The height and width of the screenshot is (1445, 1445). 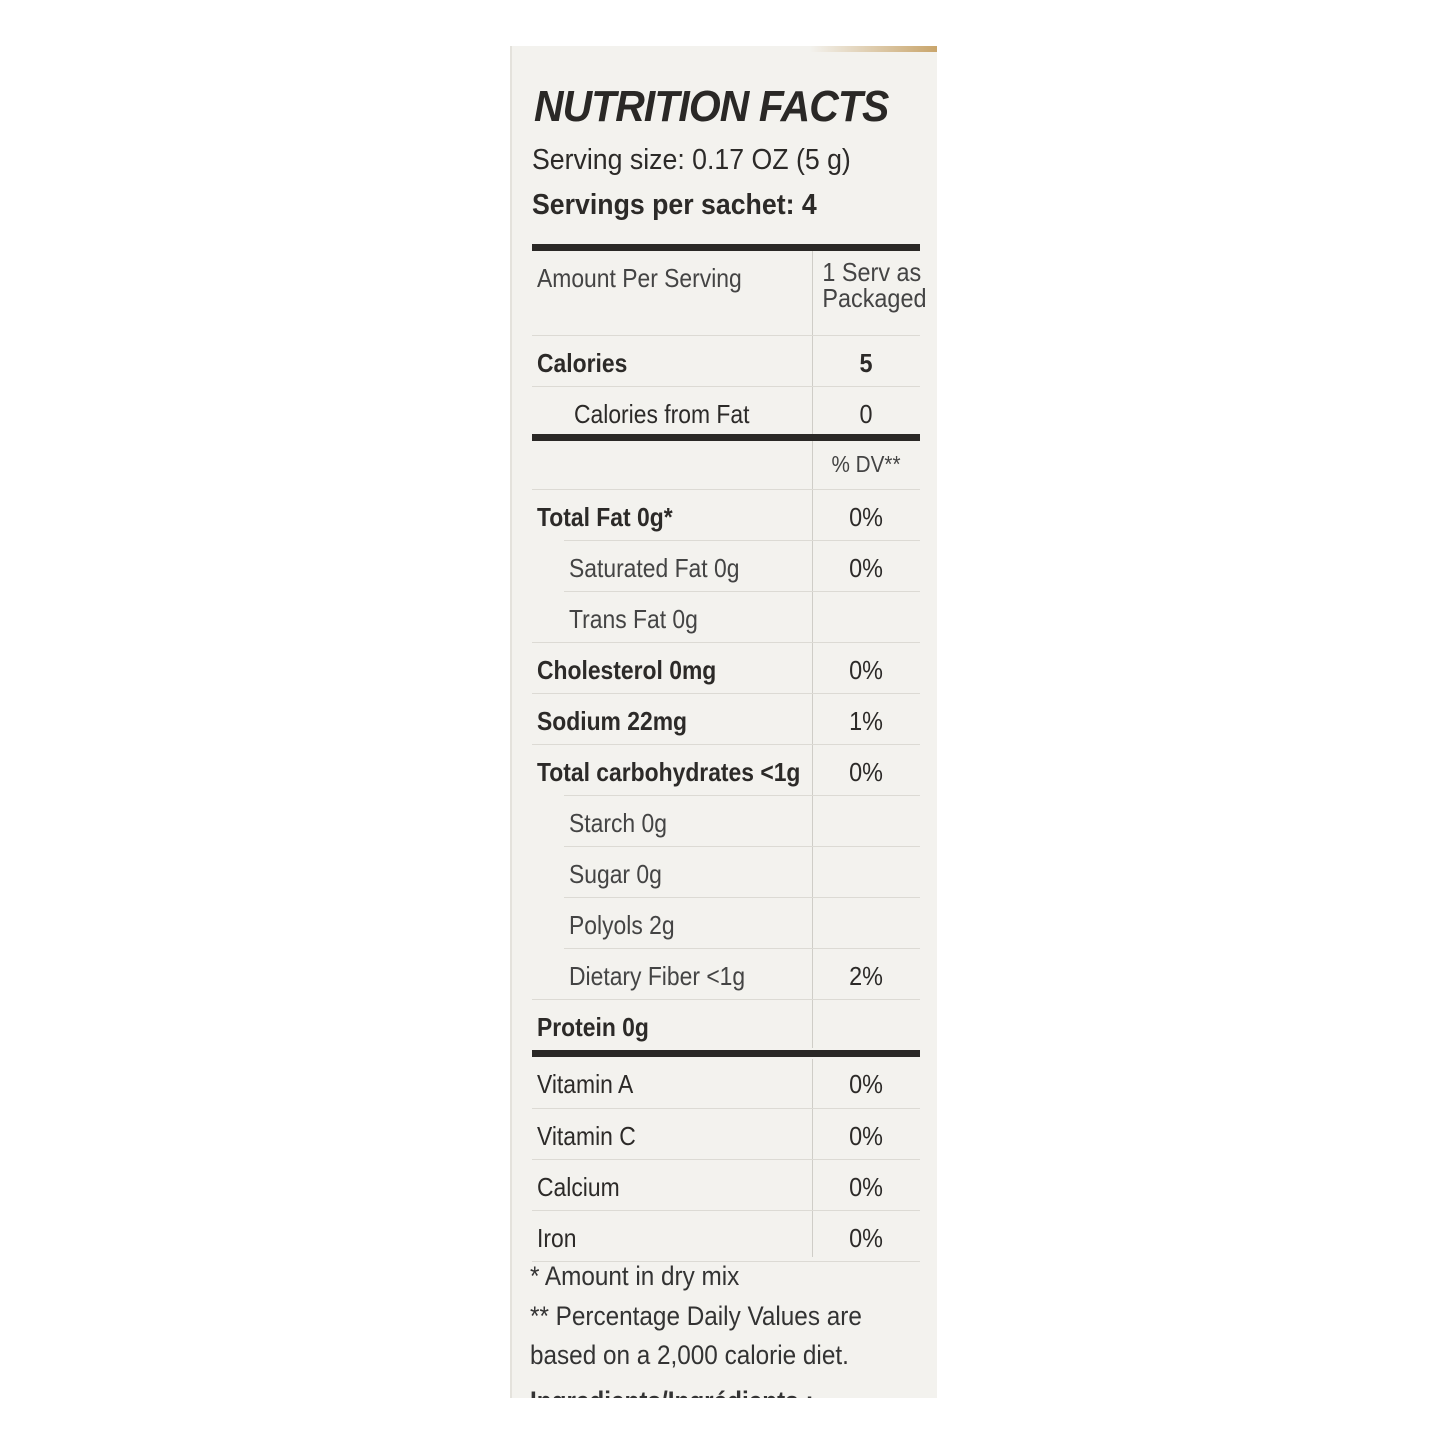 I want to click on nutrient-row: Cholesterol 0mg 0%, so click(x=726, y=668).